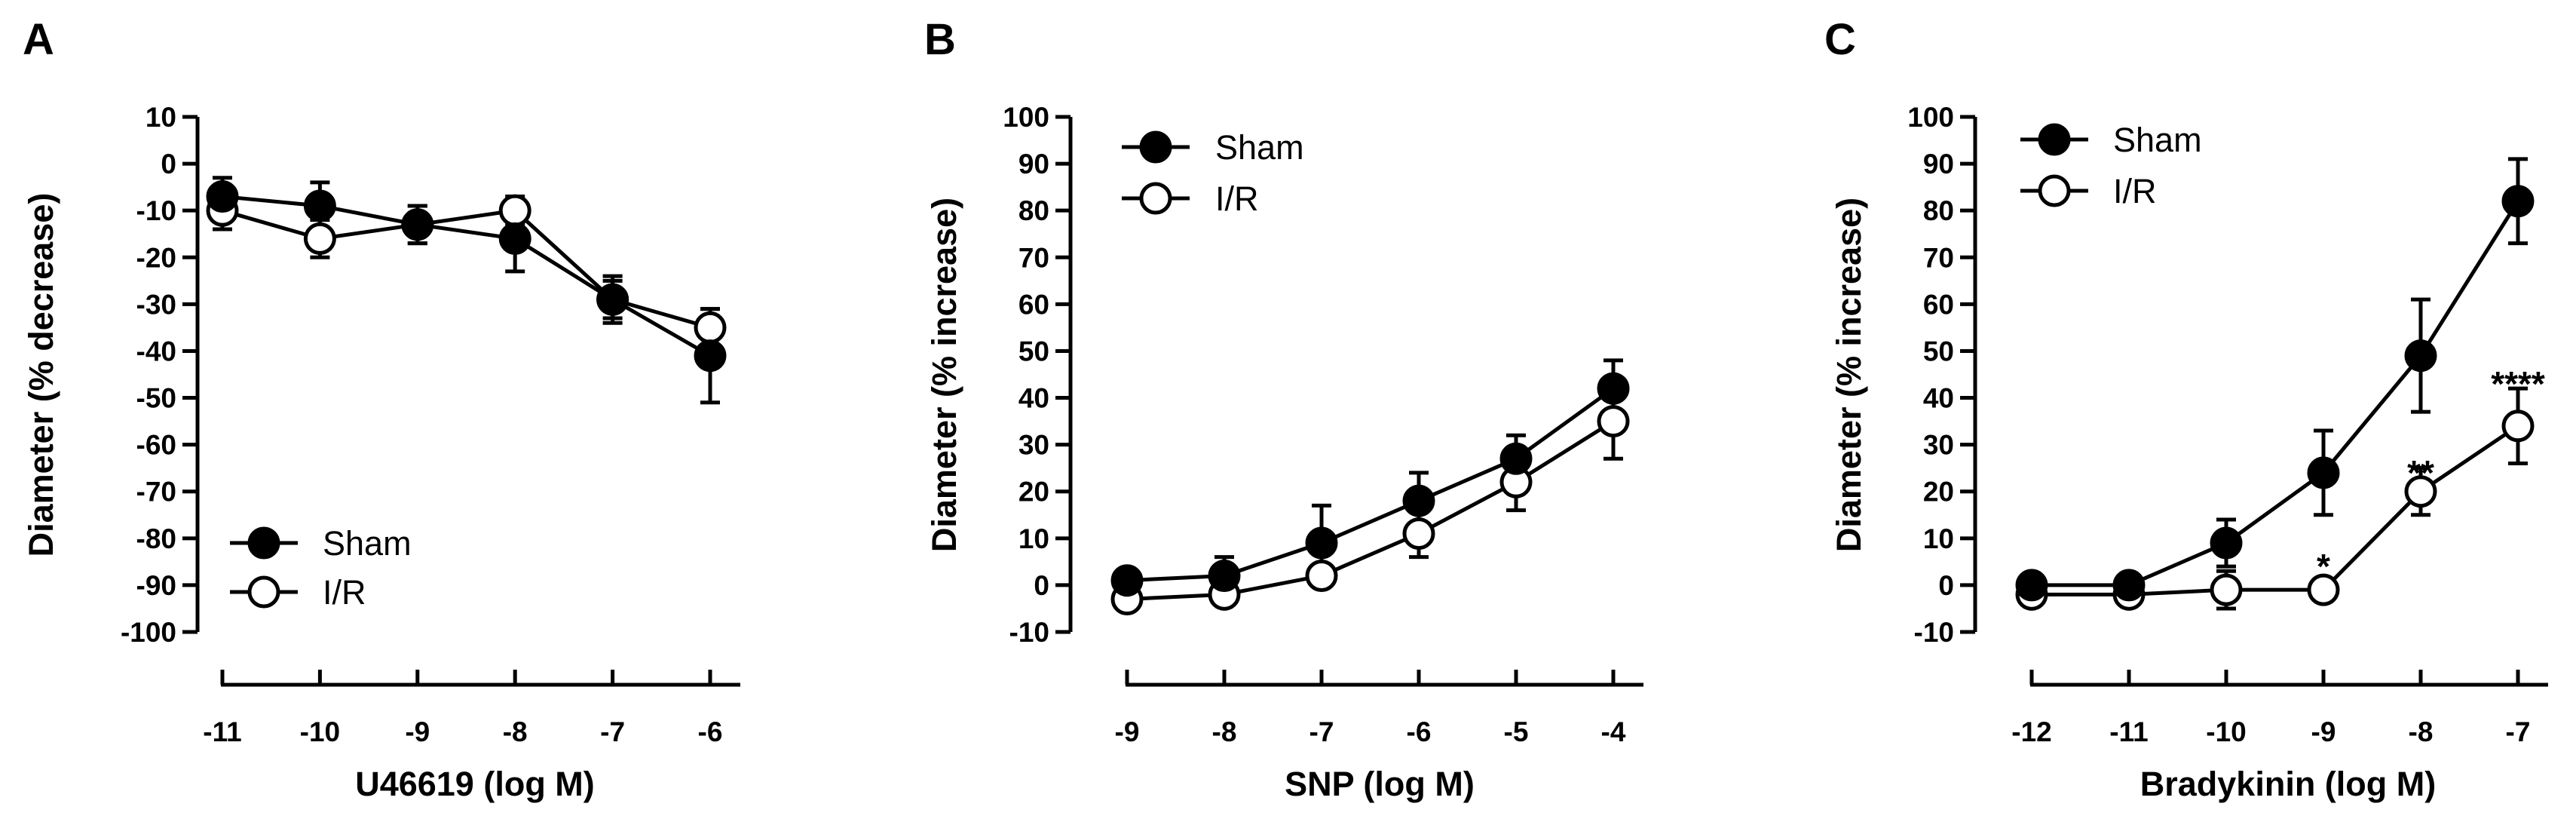 The height and width of the screenshot is (822, 2576). What do you see at coordinates (940, 39) in the screenshot?
I see `panel-letter: B` at bounding box center [940, 39].